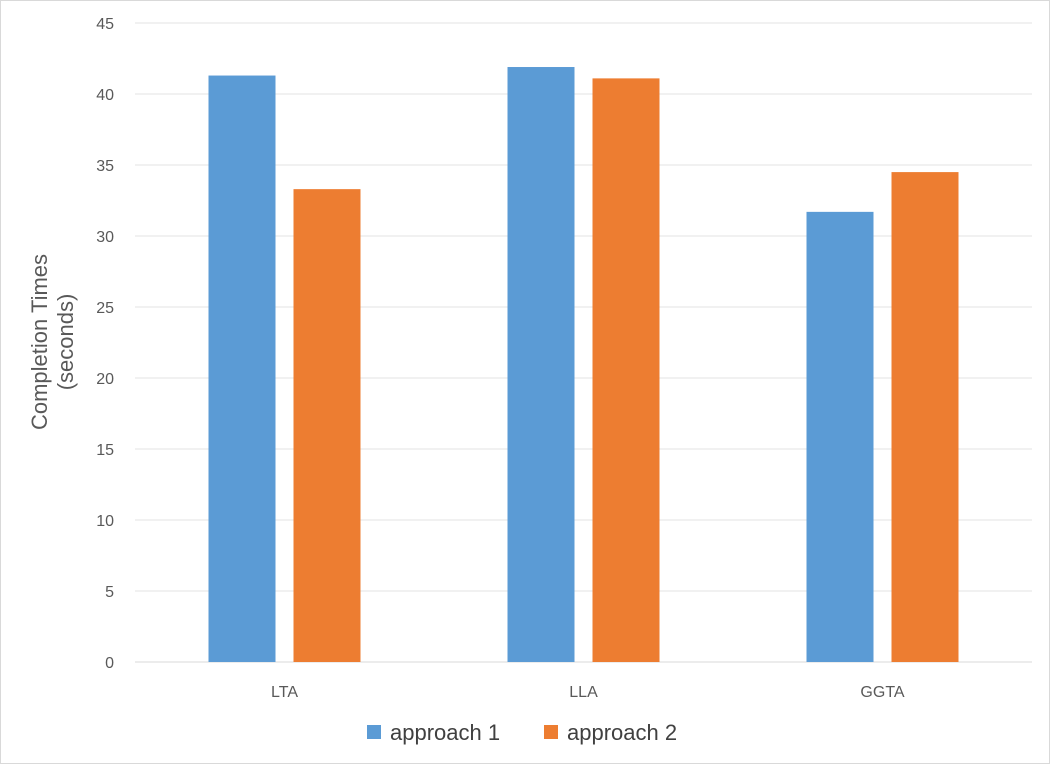 This screenshot has width=1050, height=764. Describe the element at coordinates (445, 732) in the screenshot. I see `legend-label: approach 1` at that location.